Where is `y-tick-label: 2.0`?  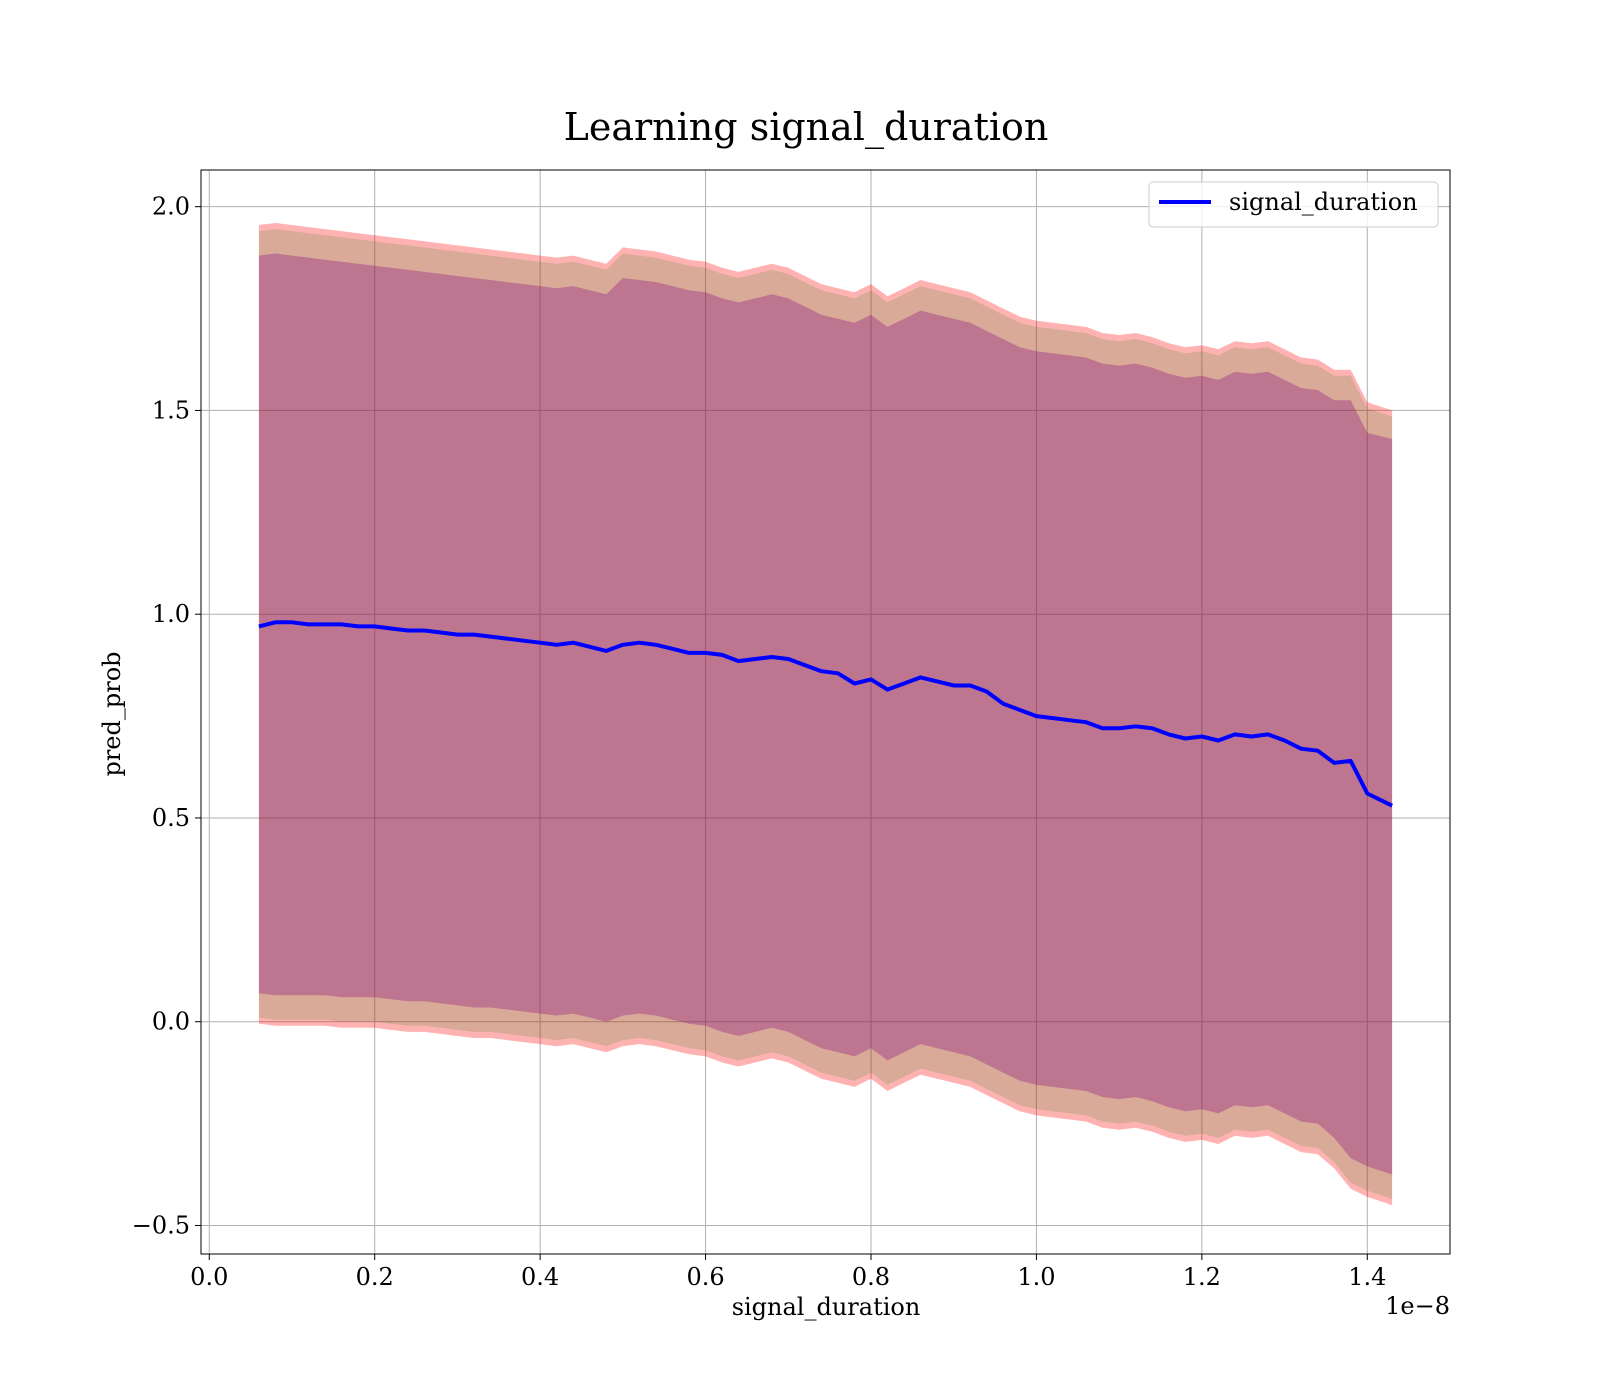 y-tick-label: 2.0 is located at coordinates (171, 207).